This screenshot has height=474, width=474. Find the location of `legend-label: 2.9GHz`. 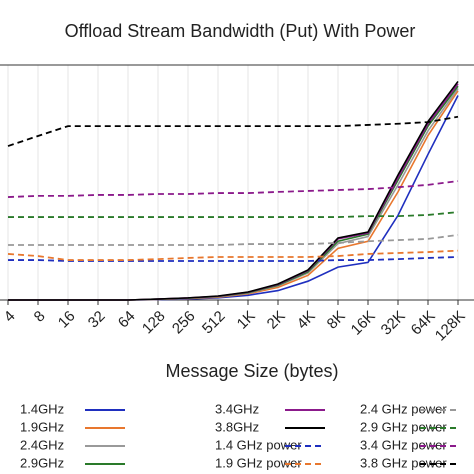

legend-label: 2.9GHz is located at coordinates (42, 462).